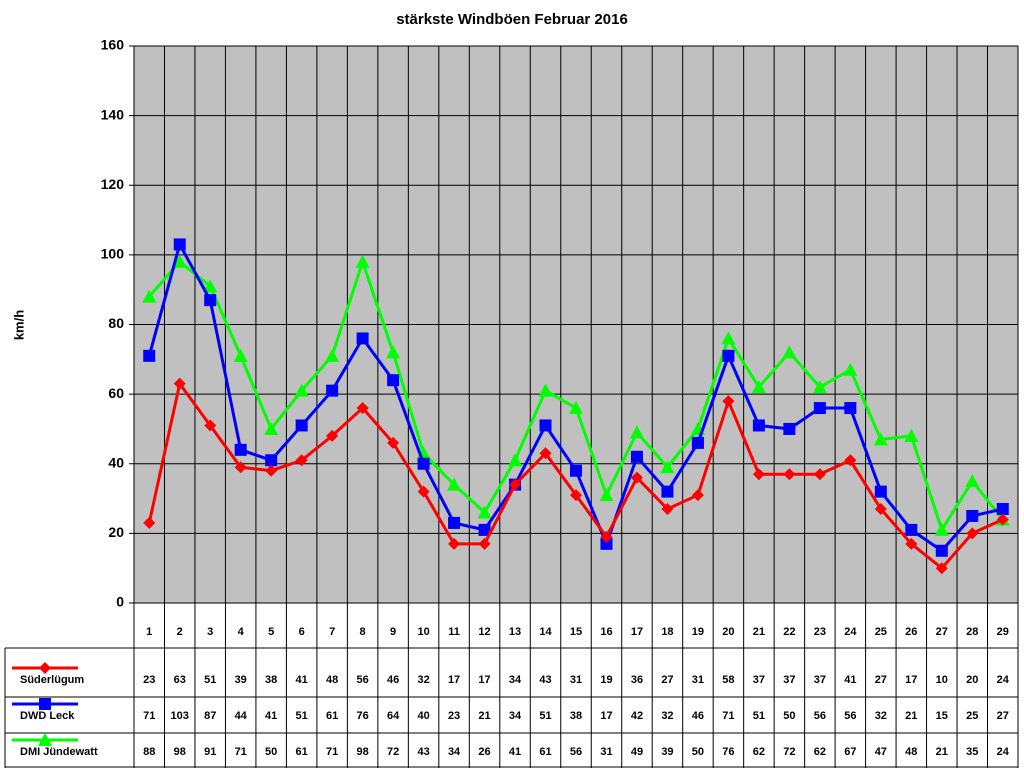 The image size is (1024, 768). Describe the element at coordinates (454, 632) in the screenshot. I see `x-tick-label: 11` at that location.